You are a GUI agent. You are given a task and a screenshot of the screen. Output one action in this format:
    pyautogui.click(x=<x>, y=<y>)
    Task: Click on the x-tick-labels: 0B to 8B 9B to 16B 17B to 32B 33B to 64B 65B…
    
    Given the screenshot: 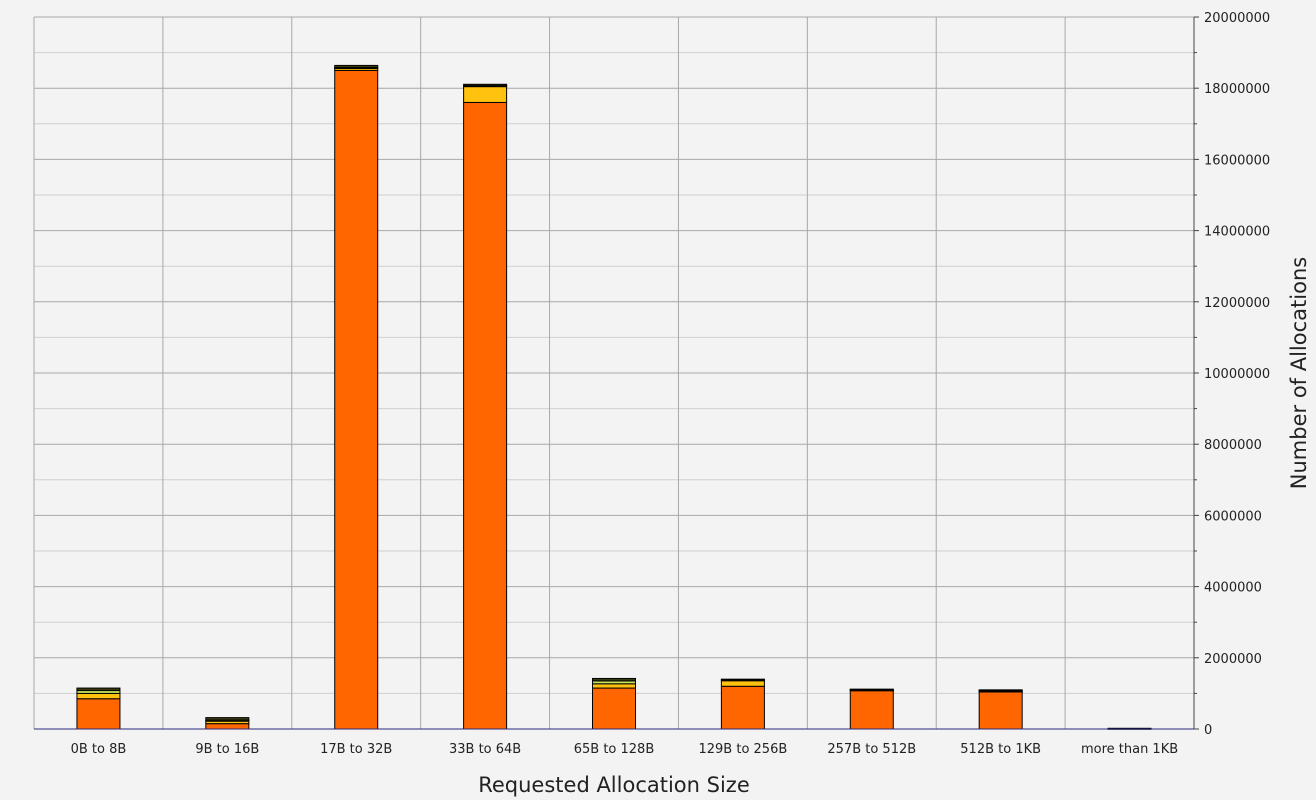 What is the action you would take?
    pyautogui.click(x=625, y=749)
    